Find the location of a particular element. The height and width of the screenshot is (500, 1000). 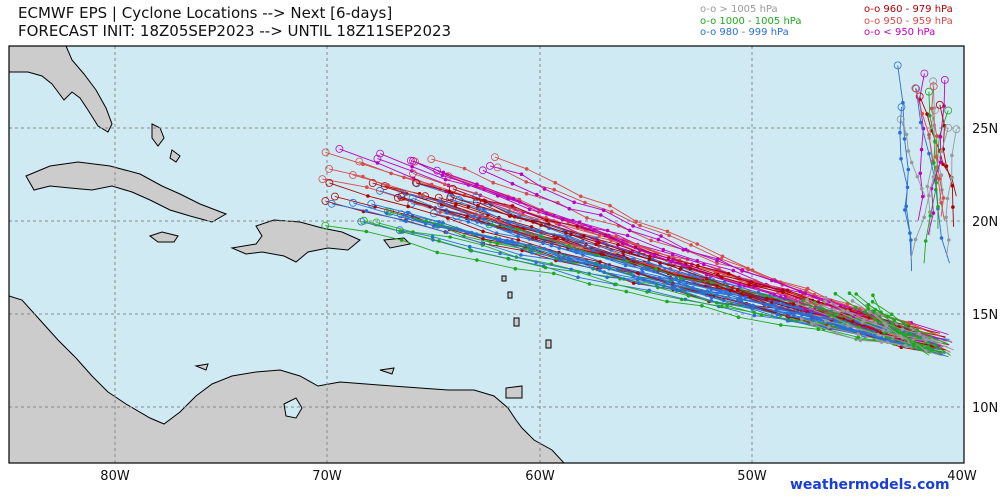

florida-land is located at coordinates (61, 89).